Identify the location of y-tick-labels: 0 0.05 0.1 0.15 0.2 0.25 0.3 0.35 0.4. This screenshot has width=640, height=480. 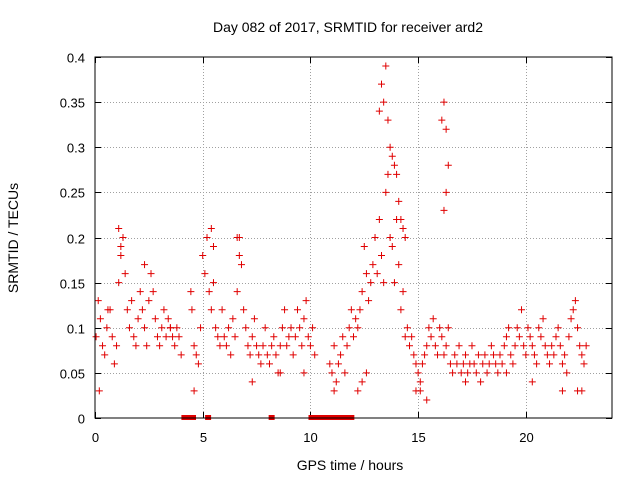
(72, 239).